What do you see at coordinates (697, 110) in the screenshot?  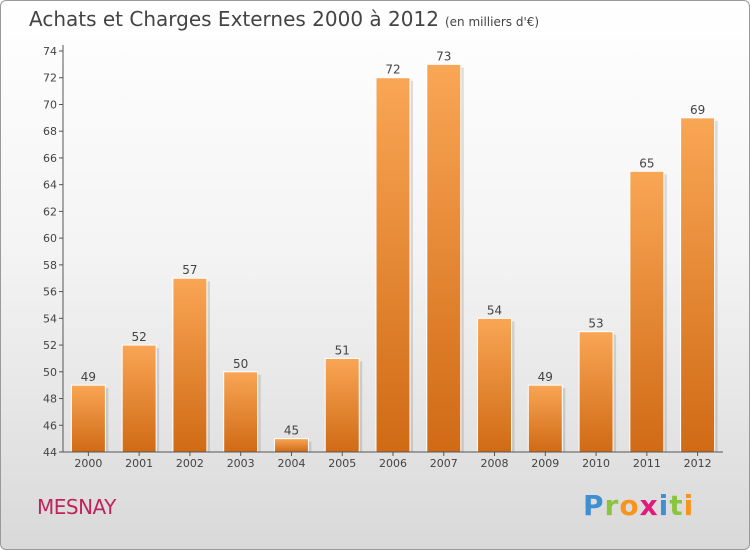 I see `data-label-2012: 69` at bounding box center [697, 110].